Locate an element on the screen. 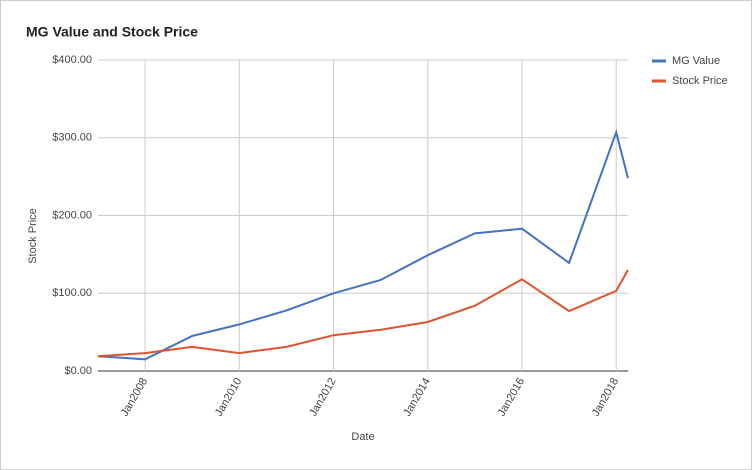 Image resolution: width=752 pixels, height=470 pixels. legend-label: MG Value is located at coordinates (696, 61).